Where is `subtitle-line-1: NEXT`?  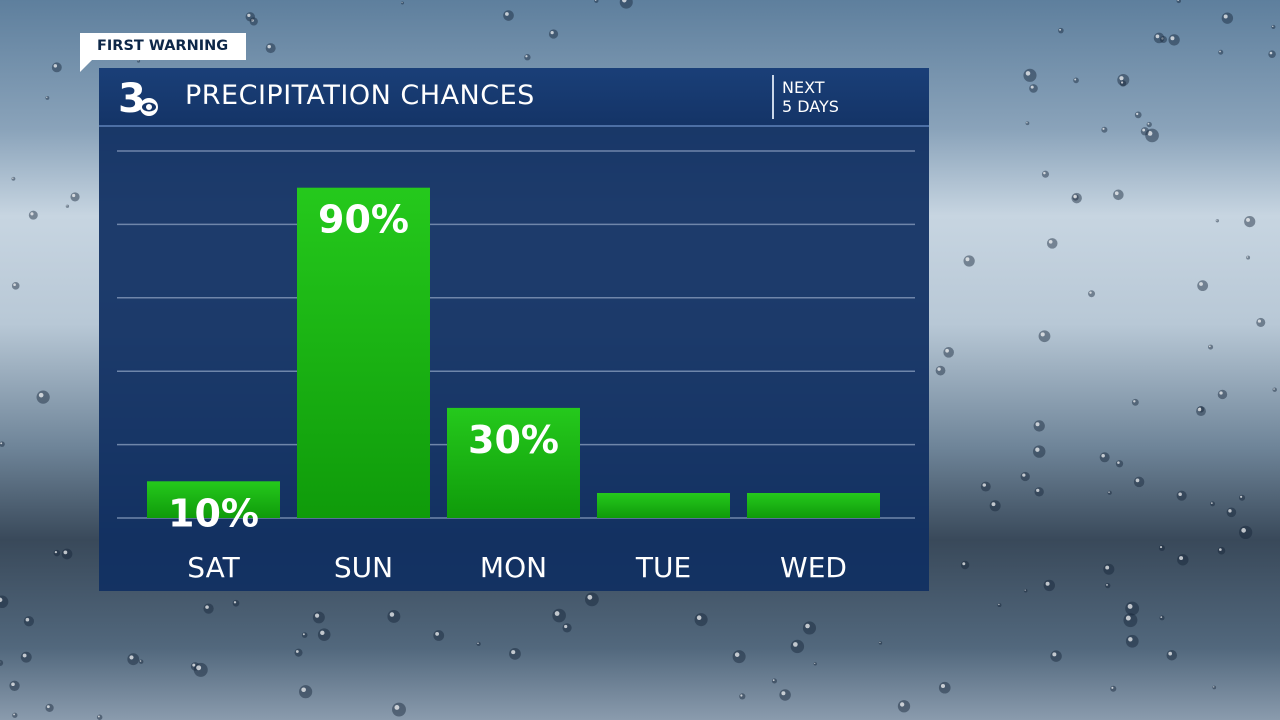
subtitle-line-1: NEXT is located at coordinates (803, 87).